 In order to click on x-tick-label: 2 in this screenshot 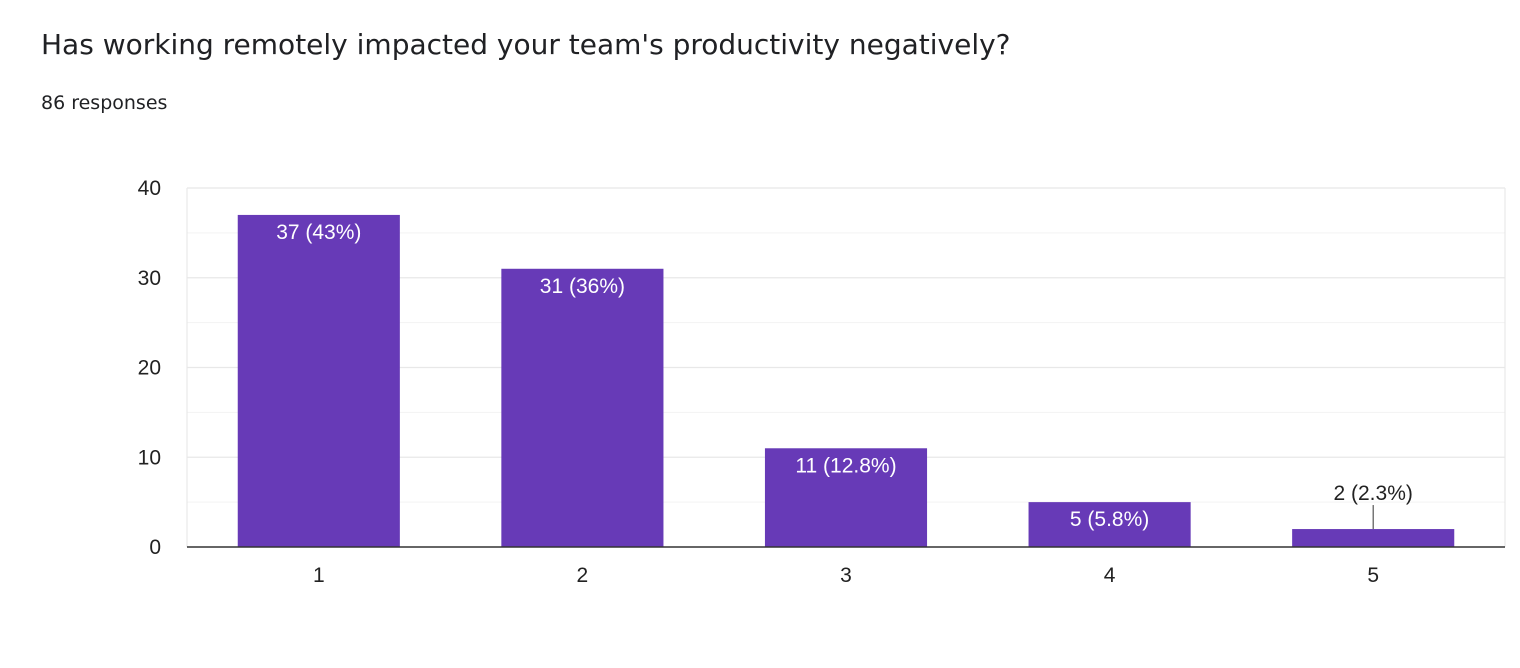, I will do `click(583, 575)`.